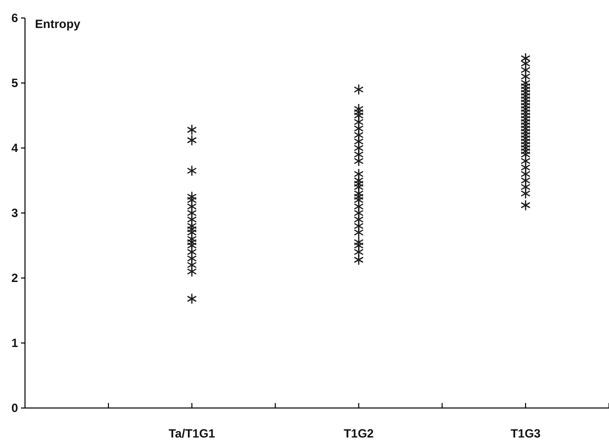 The height and width of the screenshot is (446, 609). Describe the element at coordinates (14, 83) in the screenshot. I see `y-tick-label: 5` at that location.